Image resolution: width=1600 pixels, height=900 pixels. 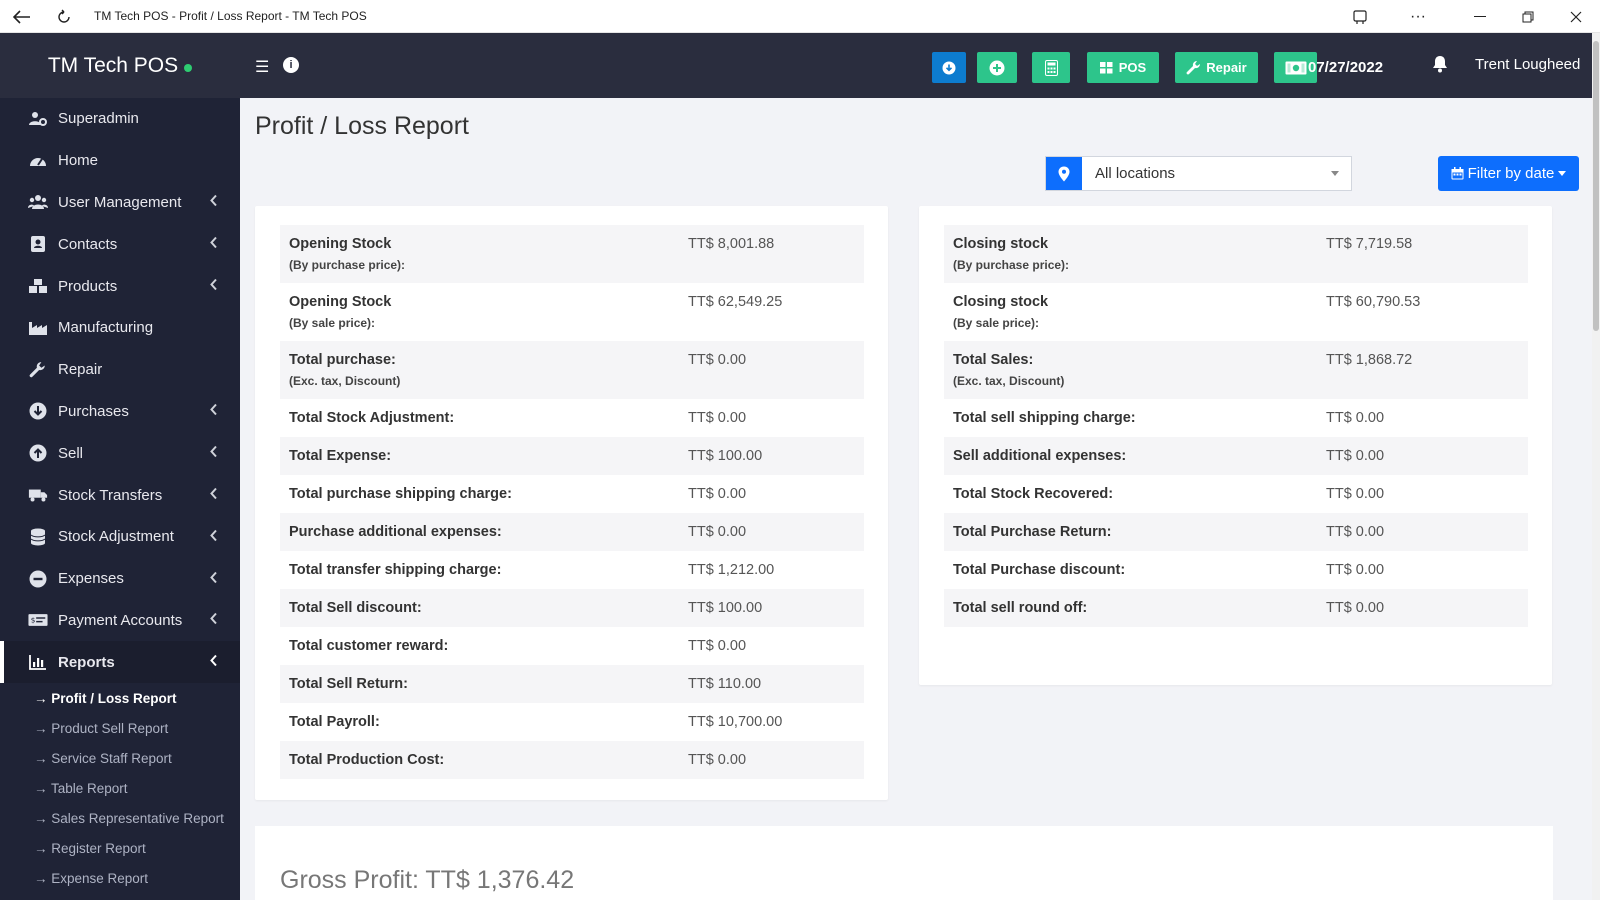 I want to click on scrollbar, so click(x=1596, y=466).